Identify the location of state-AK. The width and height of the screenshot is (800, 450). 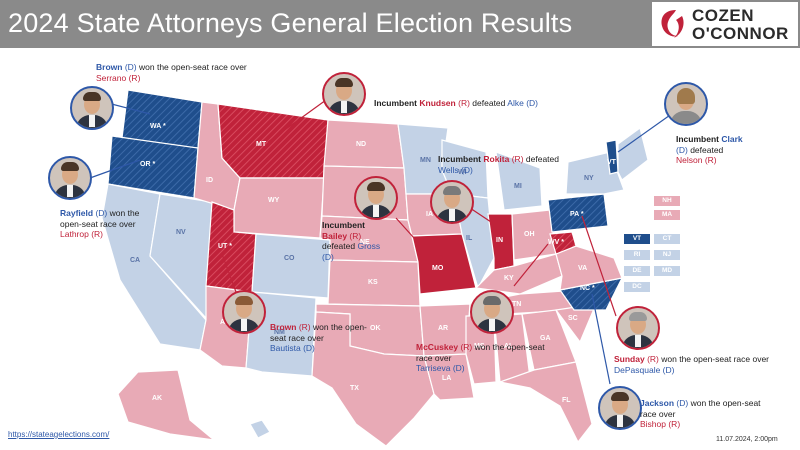
(166, 405).